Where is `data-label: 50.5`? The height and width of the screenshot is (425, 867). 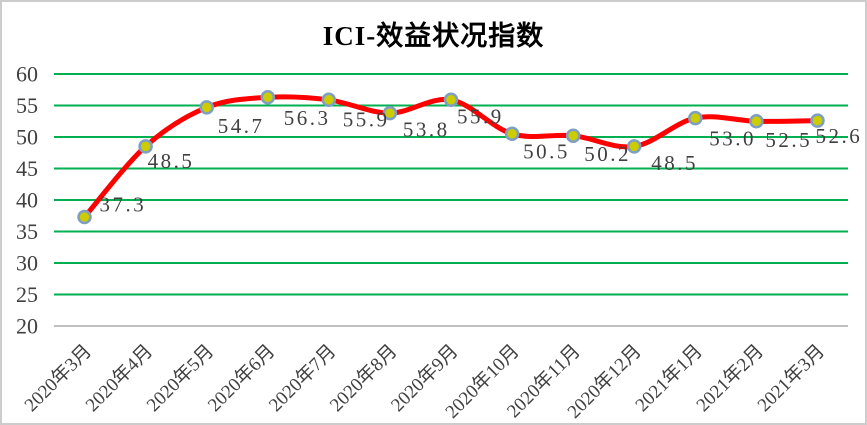 data-label: 50.5 is located at coordinates (546, 151).